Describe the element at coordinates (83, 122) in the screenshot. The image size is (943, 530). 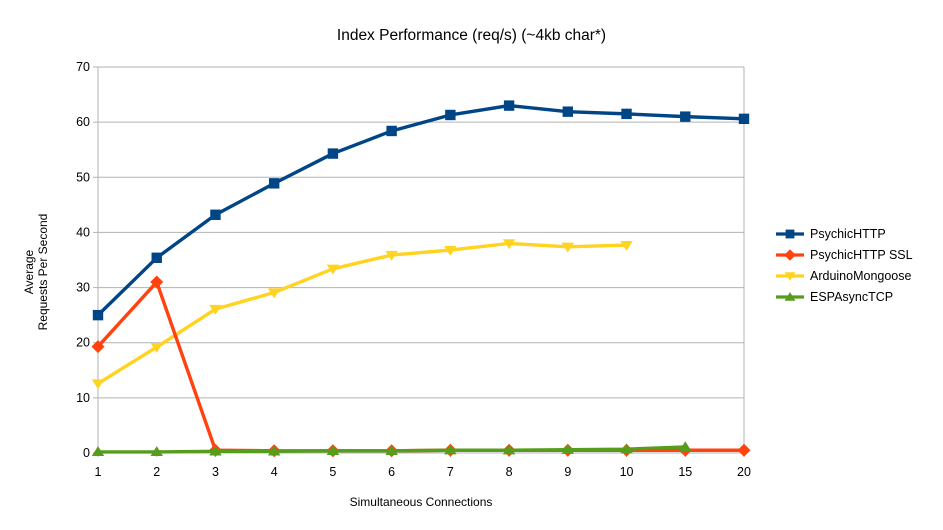
I see `y-tick-label: 60` at that location.